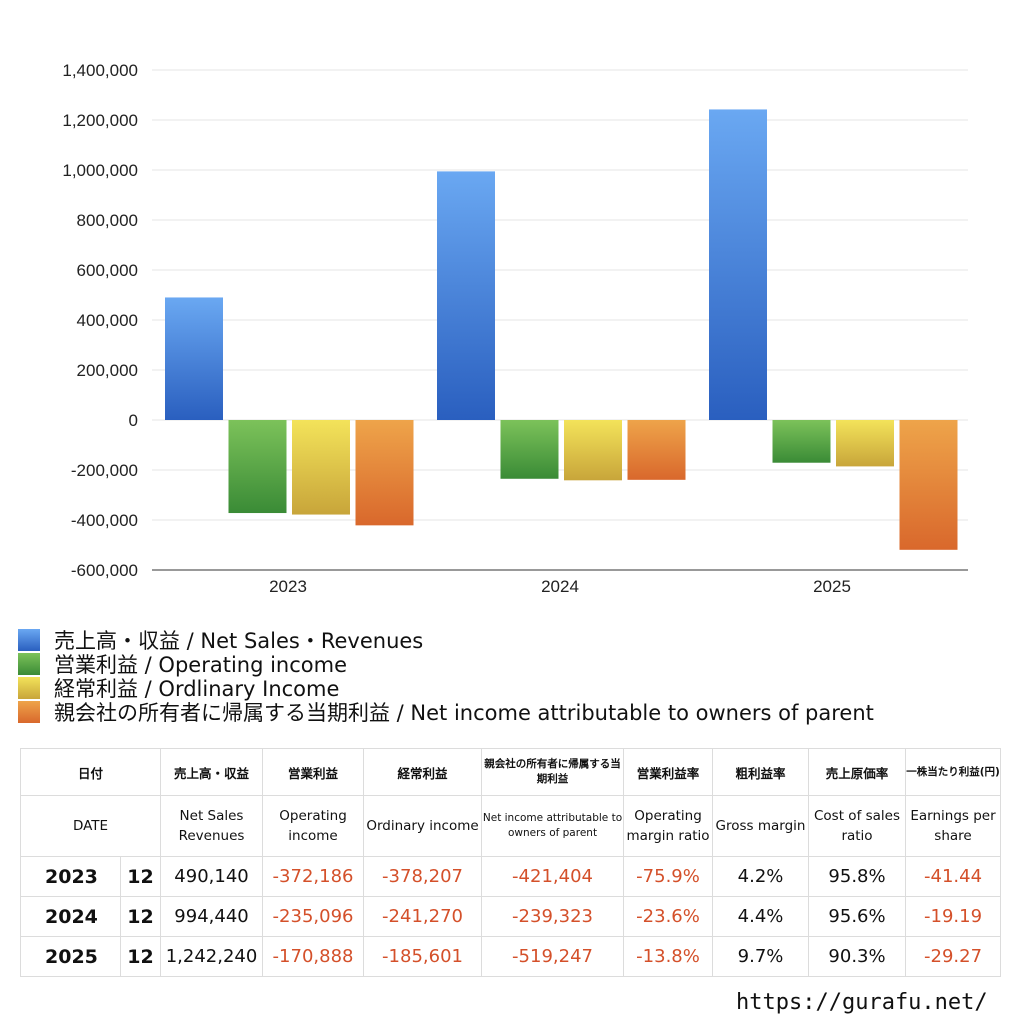 The width and height of the screenshot is (1024, 1024). Describe the element at coordinates (313, 772) in the screenshot. I see `header-jp-operating: 営業利益` at that location.